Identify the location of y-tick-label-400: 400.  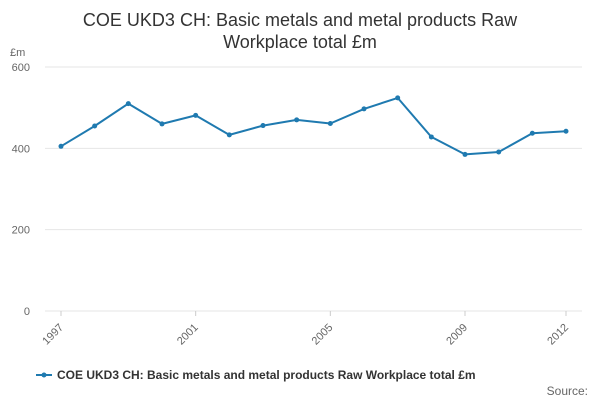
(21, 149).